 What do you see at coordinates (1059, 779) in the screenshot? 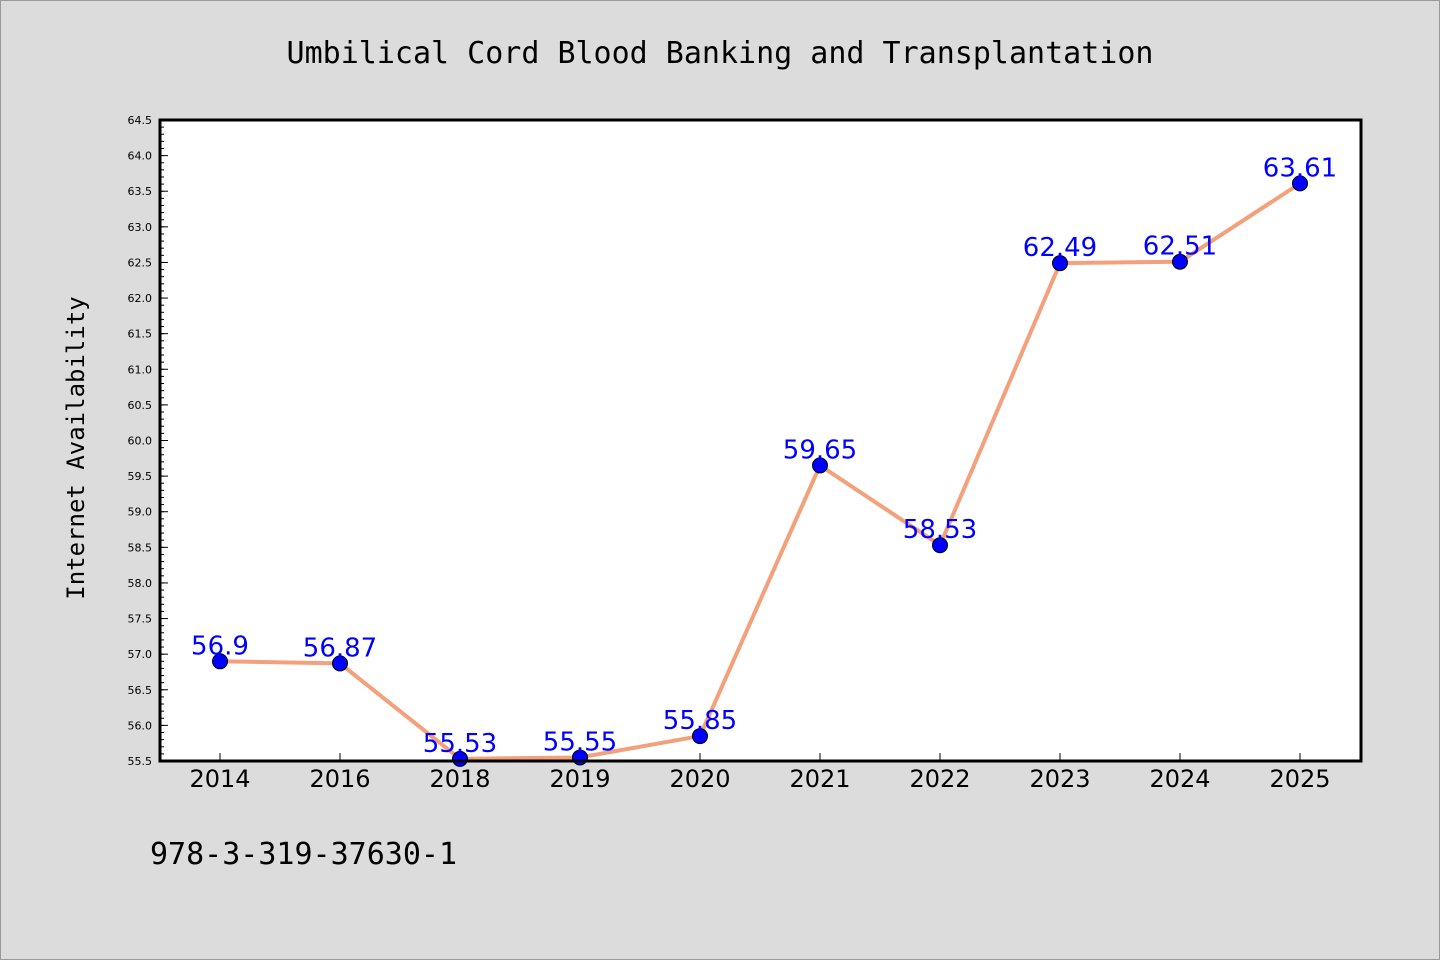
I see `x-tick-label: 2023` at bounding box center [1059, 779].